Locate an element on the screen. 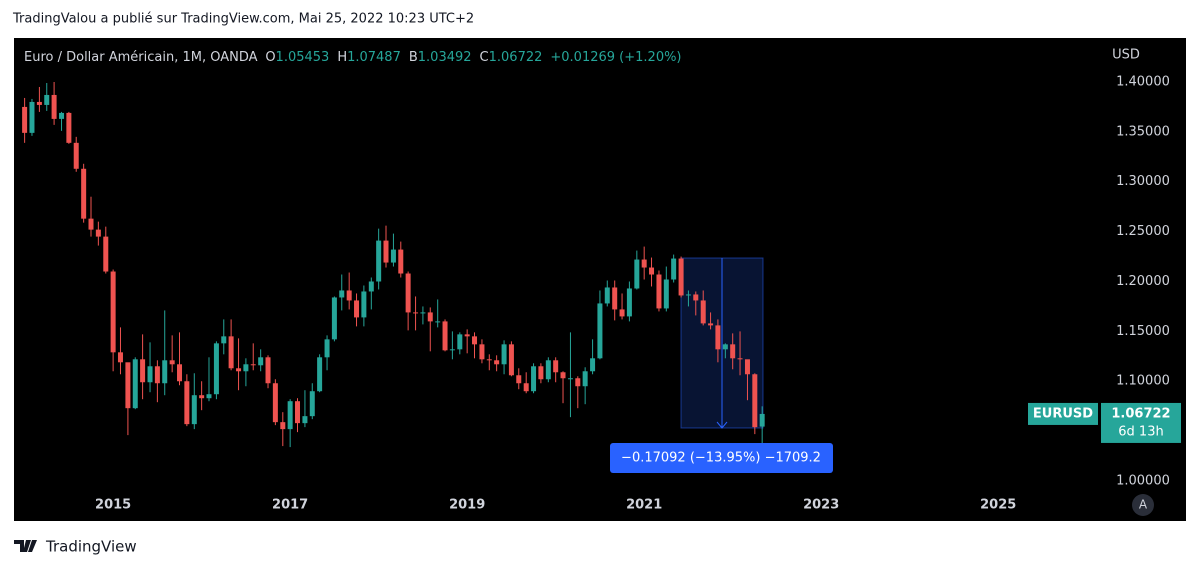 This screenshot has height=570, width=1200. last-price: 1.06722 is located at coordinates (1140, 413).